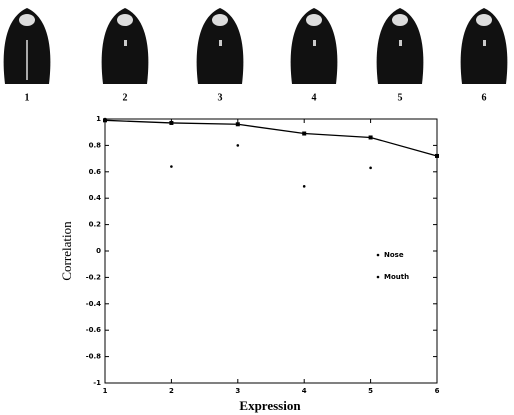  I want to click on x-tick-label: 3, so click(237, 391).